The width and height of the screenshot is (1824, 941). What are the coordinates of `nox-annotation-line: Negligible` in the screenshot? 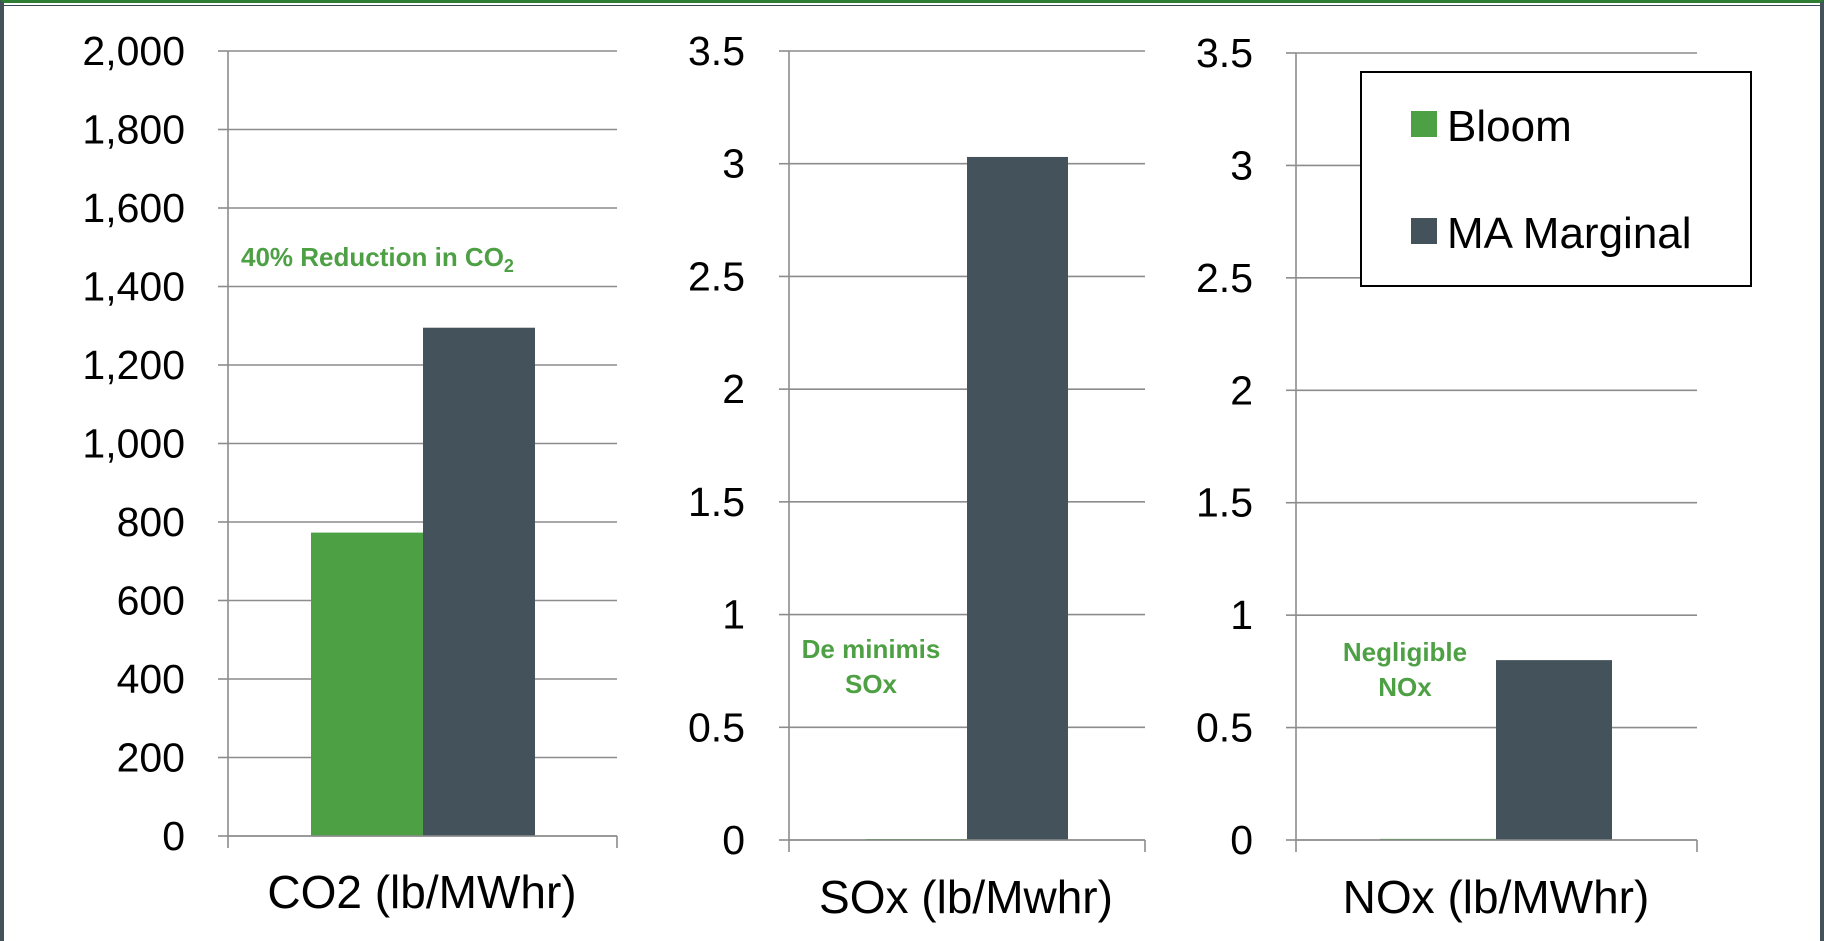 It's located at (1405, 652).